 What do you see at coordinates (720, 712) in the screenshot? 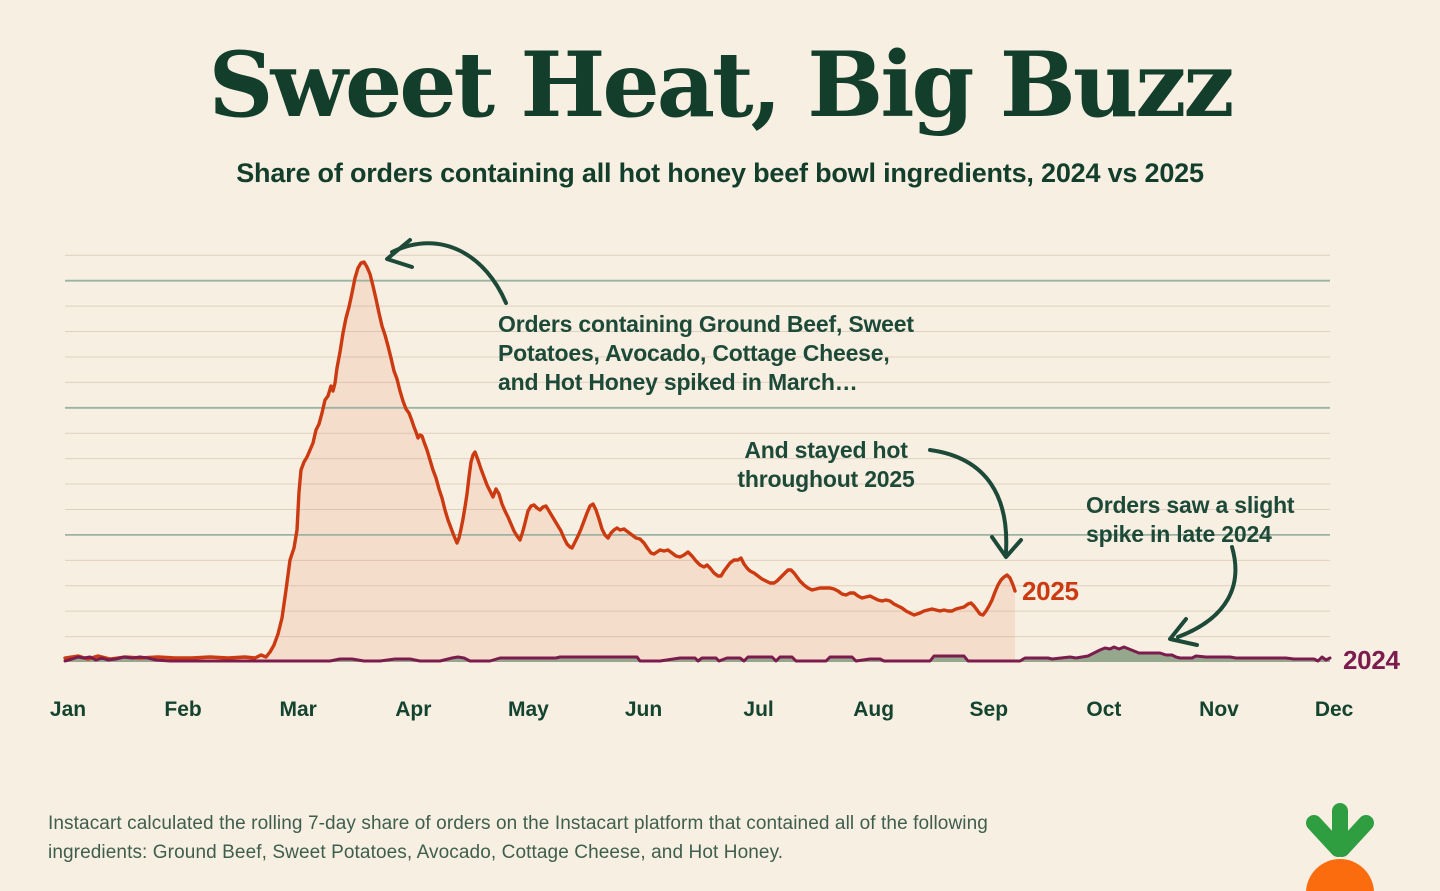
I see `x-axis-month-labels: Jan Feb Mar Apr May Jun Jul Aug Sep Oct Nov Dec` at bounding box center [720, 712].